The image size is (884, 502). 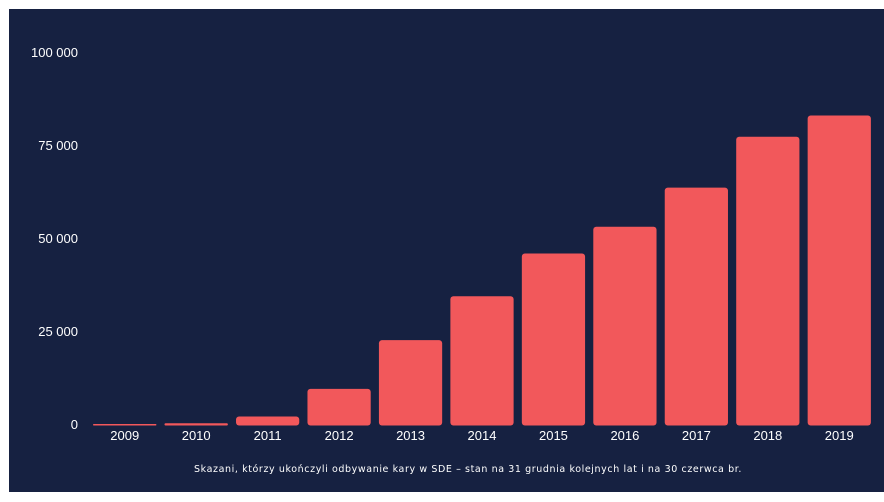 I want to click on y-tick-label: 100 000, so click(x=54, y=52).